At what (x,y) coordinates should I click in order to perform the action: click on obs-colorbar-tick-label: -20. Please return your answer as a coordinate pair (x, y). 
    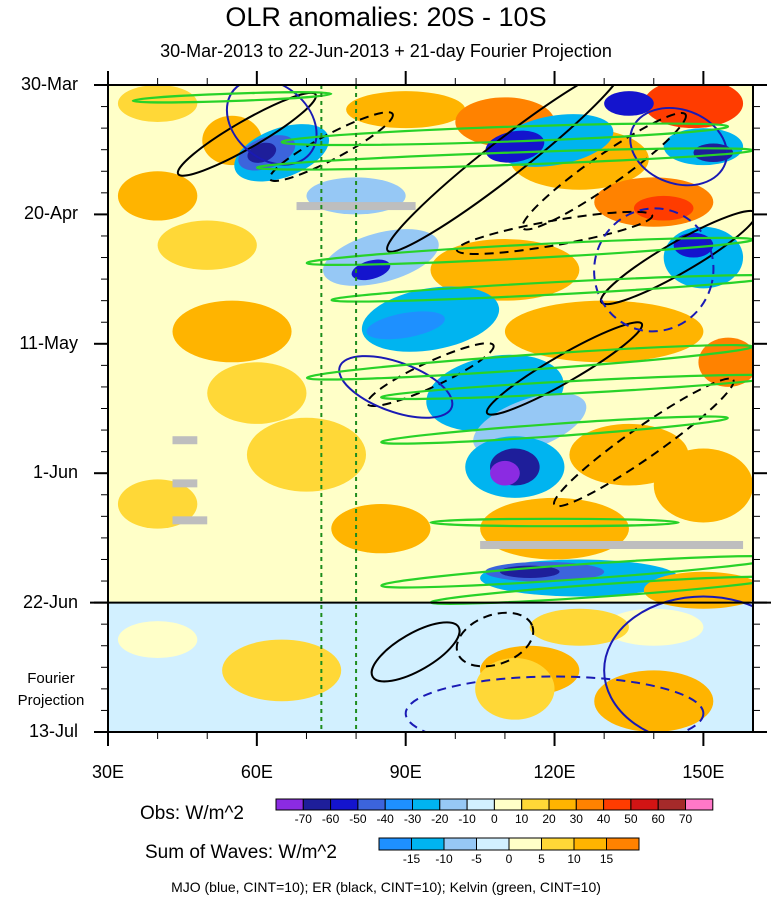
    Looking at the image, I should click on (440, 819).